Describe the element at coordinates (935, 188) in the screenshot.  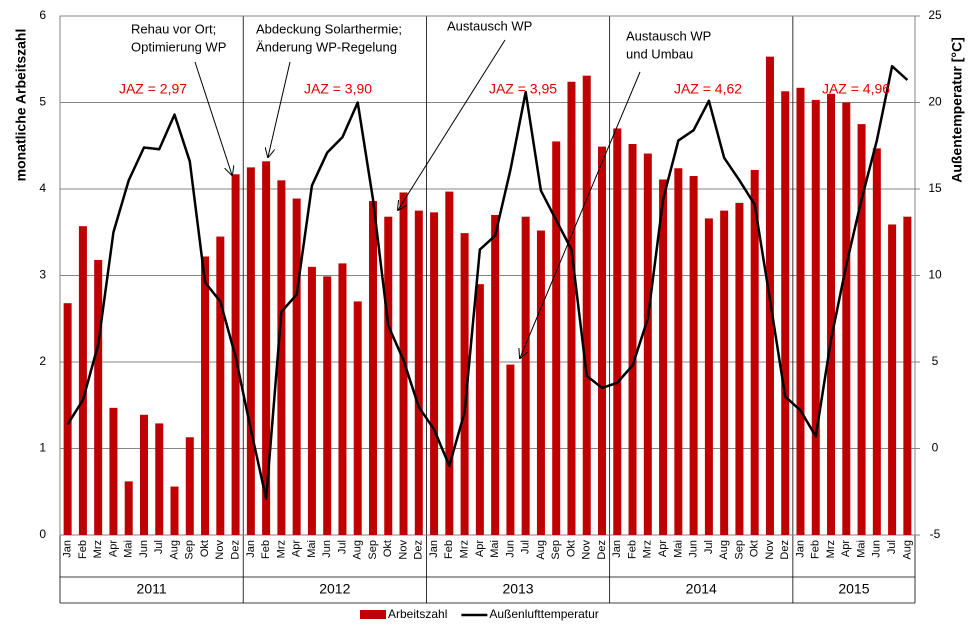
I see `y2-tick-label: 15` at that location.